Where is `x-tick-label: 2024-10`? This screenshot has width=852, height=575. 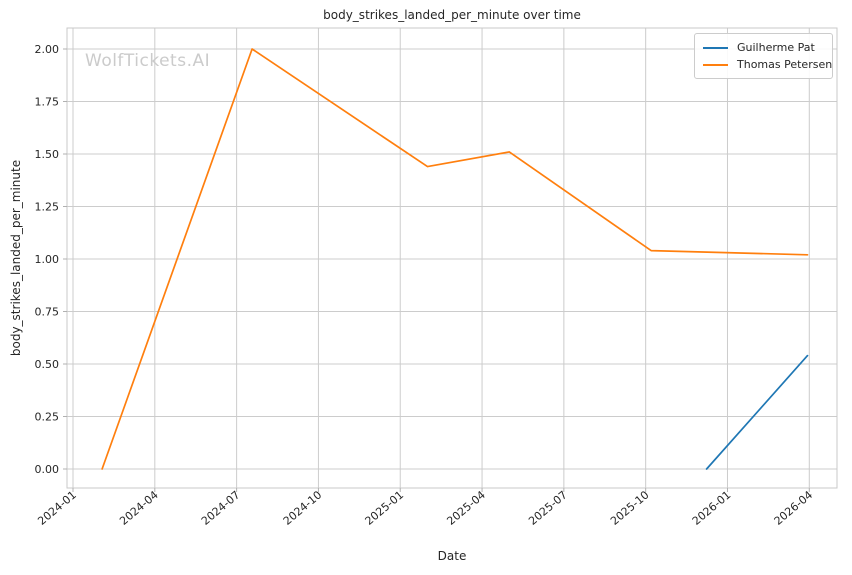
x-tick-label: 2024-10 is located at coordinates (303, 508).